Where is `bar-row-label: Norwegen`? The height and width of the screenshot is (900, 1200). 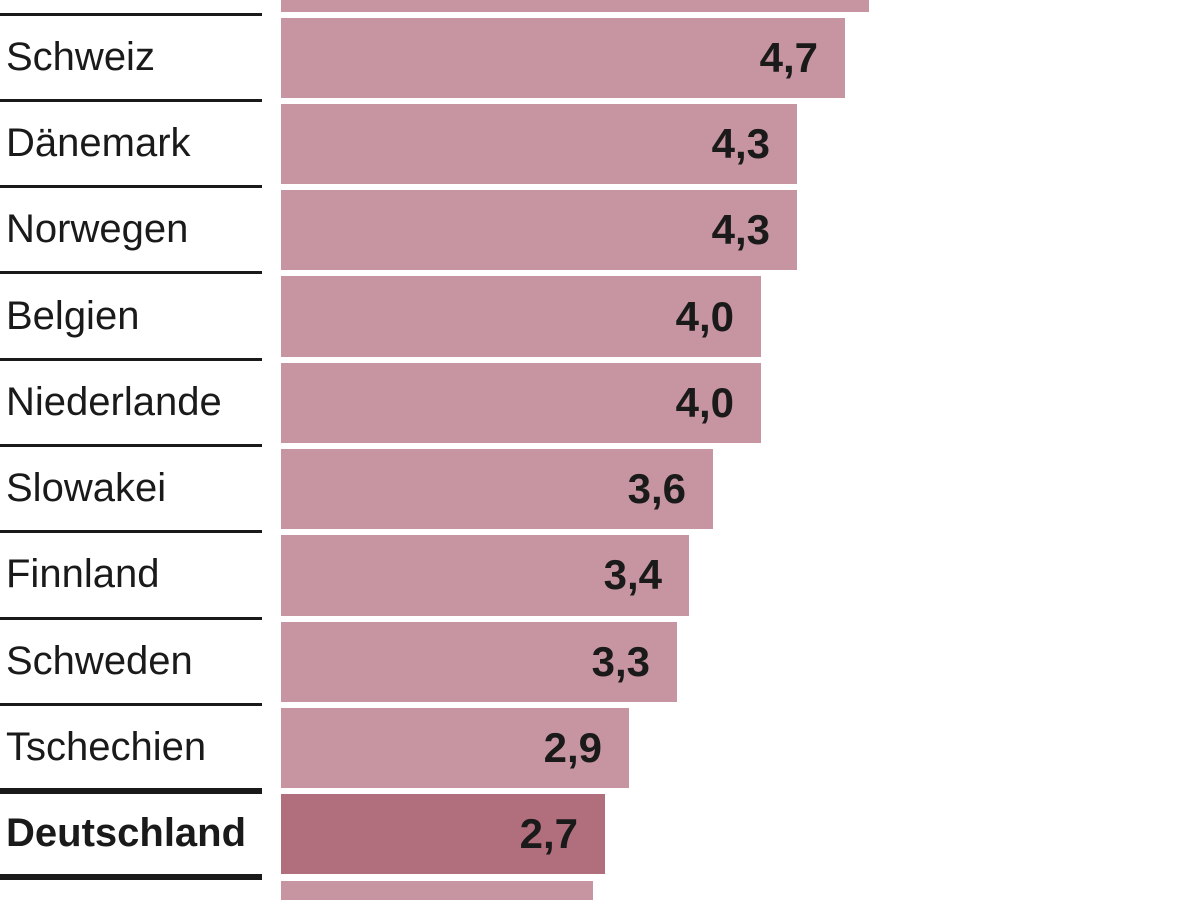
bar-row-label: Norwegen is located at coordinates (131, 230).